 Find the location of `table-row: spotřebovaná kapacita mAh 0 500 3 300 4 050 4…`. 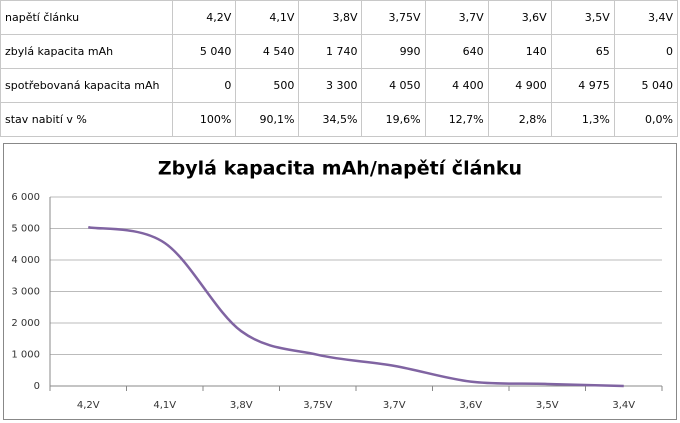

table-row: spotřebovaná kapacita mAh 0 500 3 300 4 050 4… is located at coordinates (339, 85).